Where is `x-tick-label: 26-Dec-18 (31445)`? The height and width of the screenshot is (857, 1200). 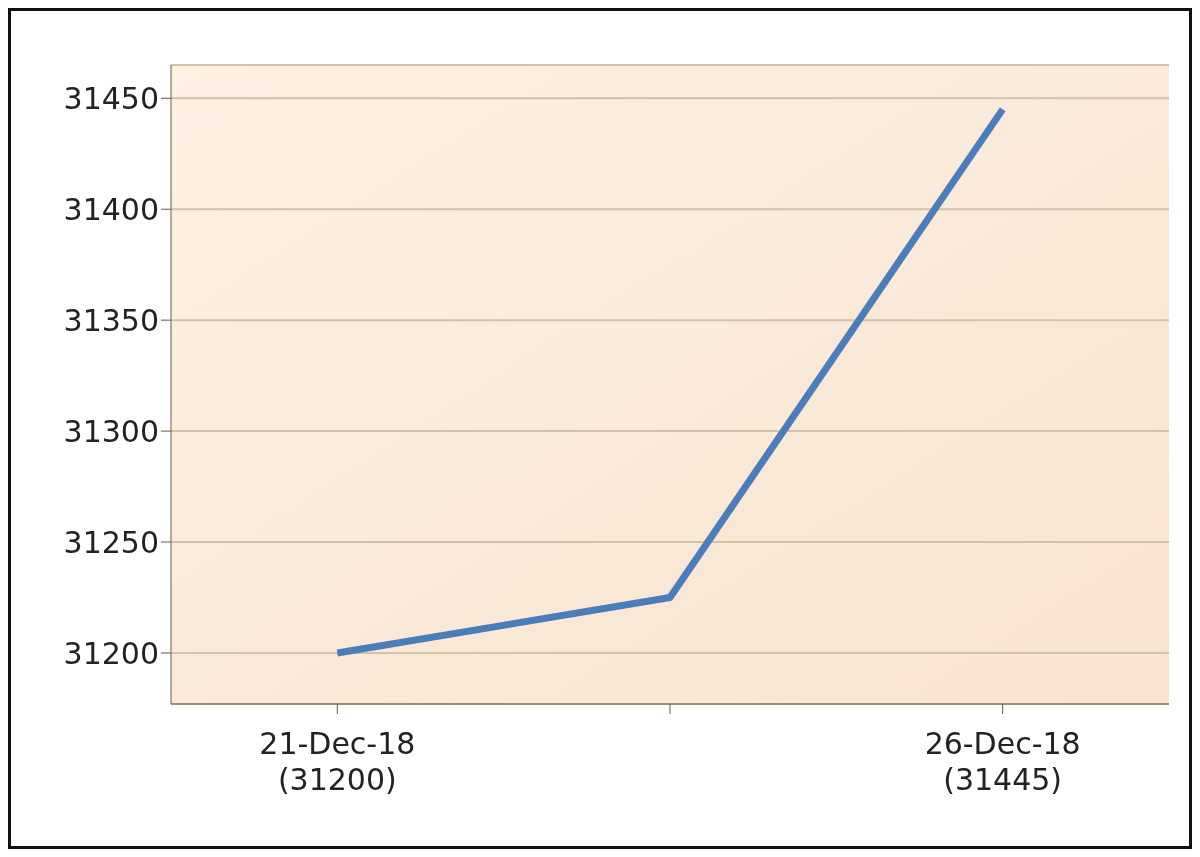 x-tick-label: 26-Dec-18 (31445) is located at coordinates (1002, 761).